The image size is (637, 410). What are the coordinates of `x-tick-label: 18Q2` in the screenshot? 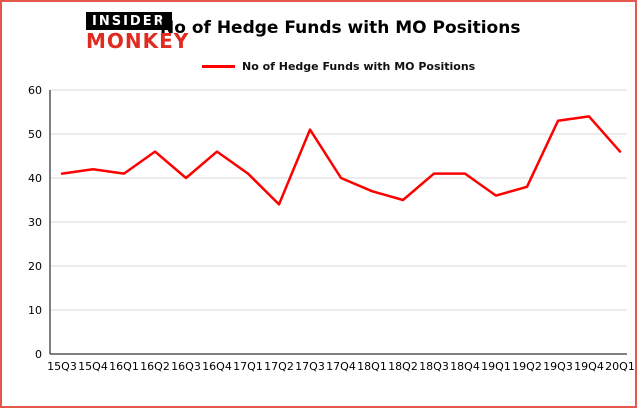 It's located at (403, 366).